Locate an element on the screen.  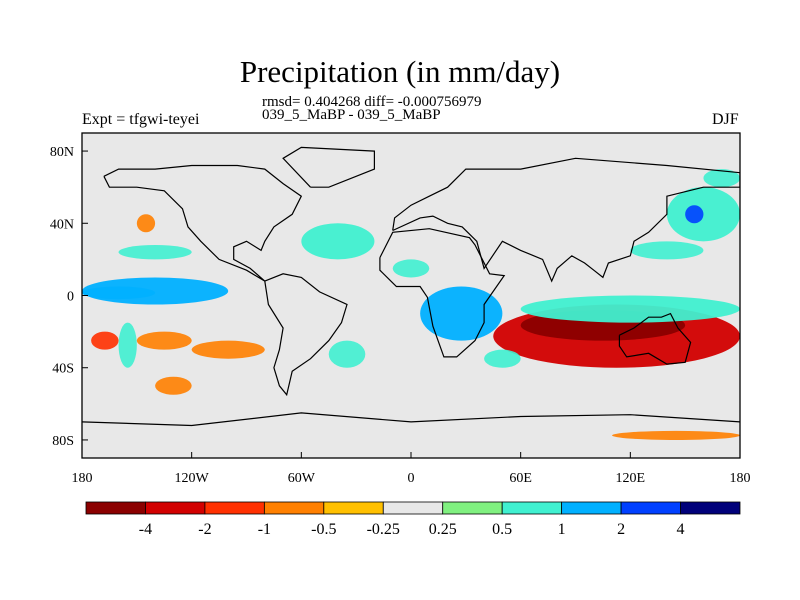
y-tick-label: 80N is located at coordinates (62, 152).